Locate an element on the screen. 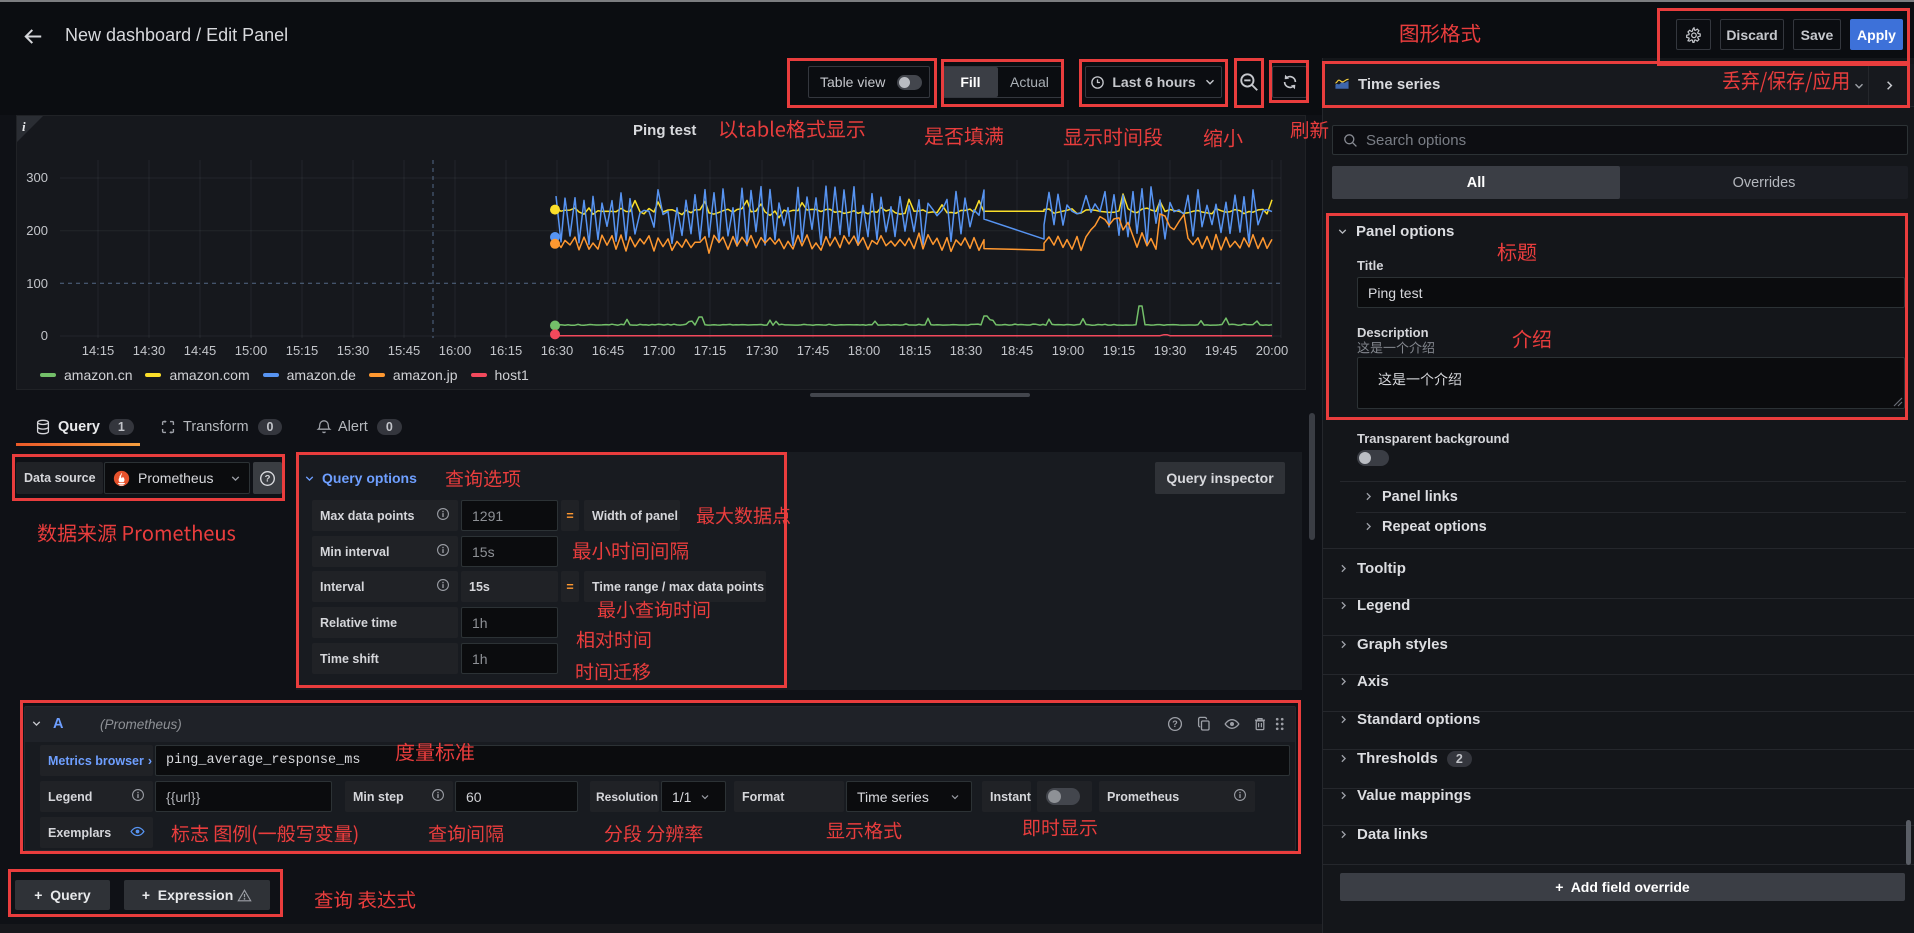 The width and height of the screenshot is (1914, 933). svg-text: 19:30 is located at coordinates (1170, 350).